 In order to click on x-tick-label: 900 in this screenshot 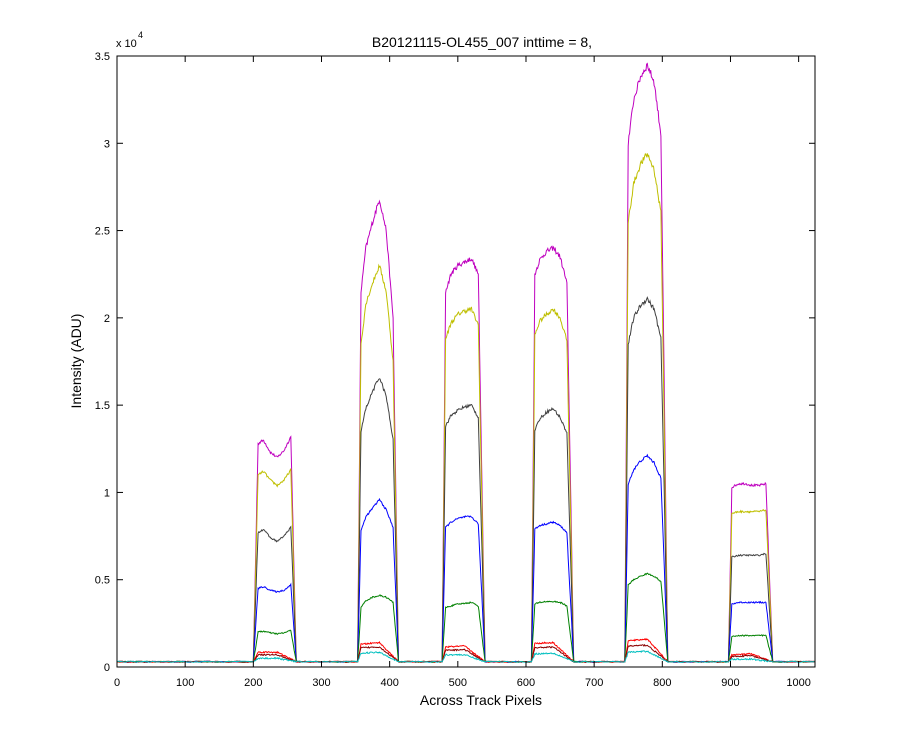, I will do `click(730, 683)`.